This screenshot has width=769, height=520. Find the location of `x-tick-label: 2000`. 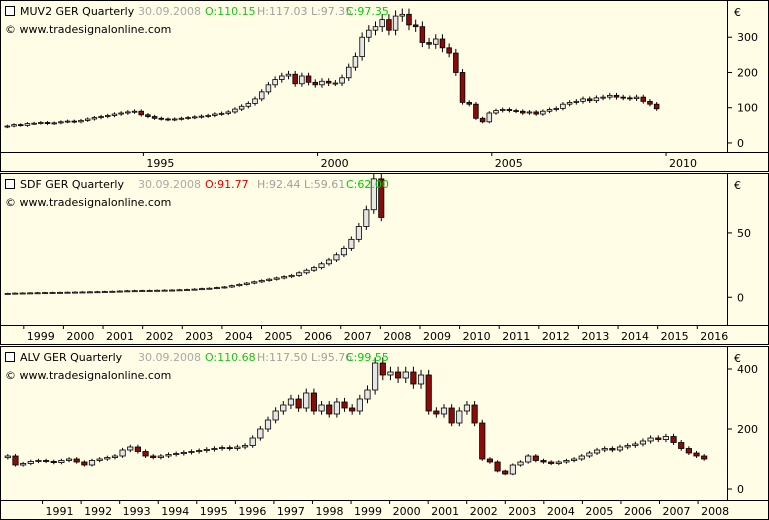

x-tick-label: 2000 is located at coordinates (335, 163).